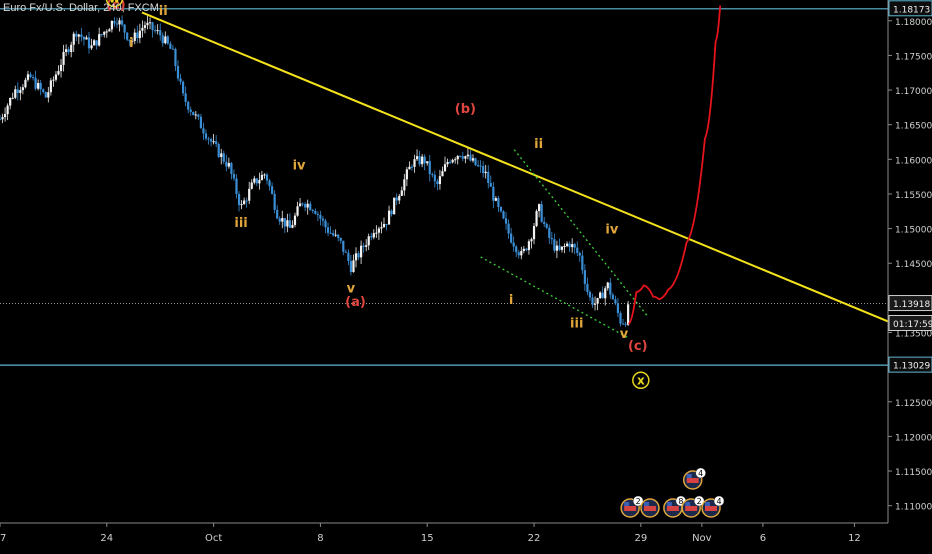  I want to click on time-tick-label: Nov, so click(702, 538).